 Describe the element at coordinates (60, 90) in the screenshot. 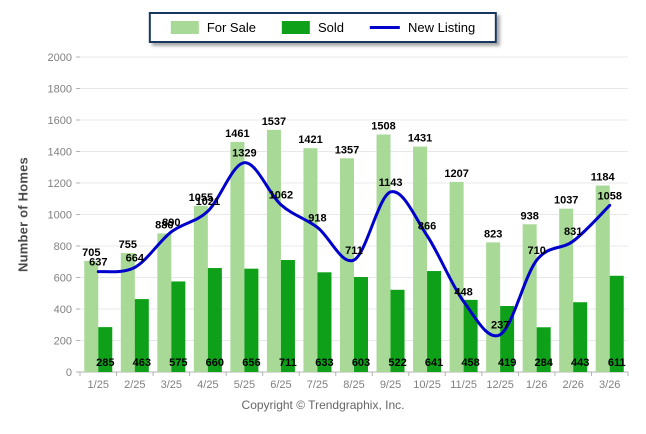

I see `y-tick-label: 1800` at that location.